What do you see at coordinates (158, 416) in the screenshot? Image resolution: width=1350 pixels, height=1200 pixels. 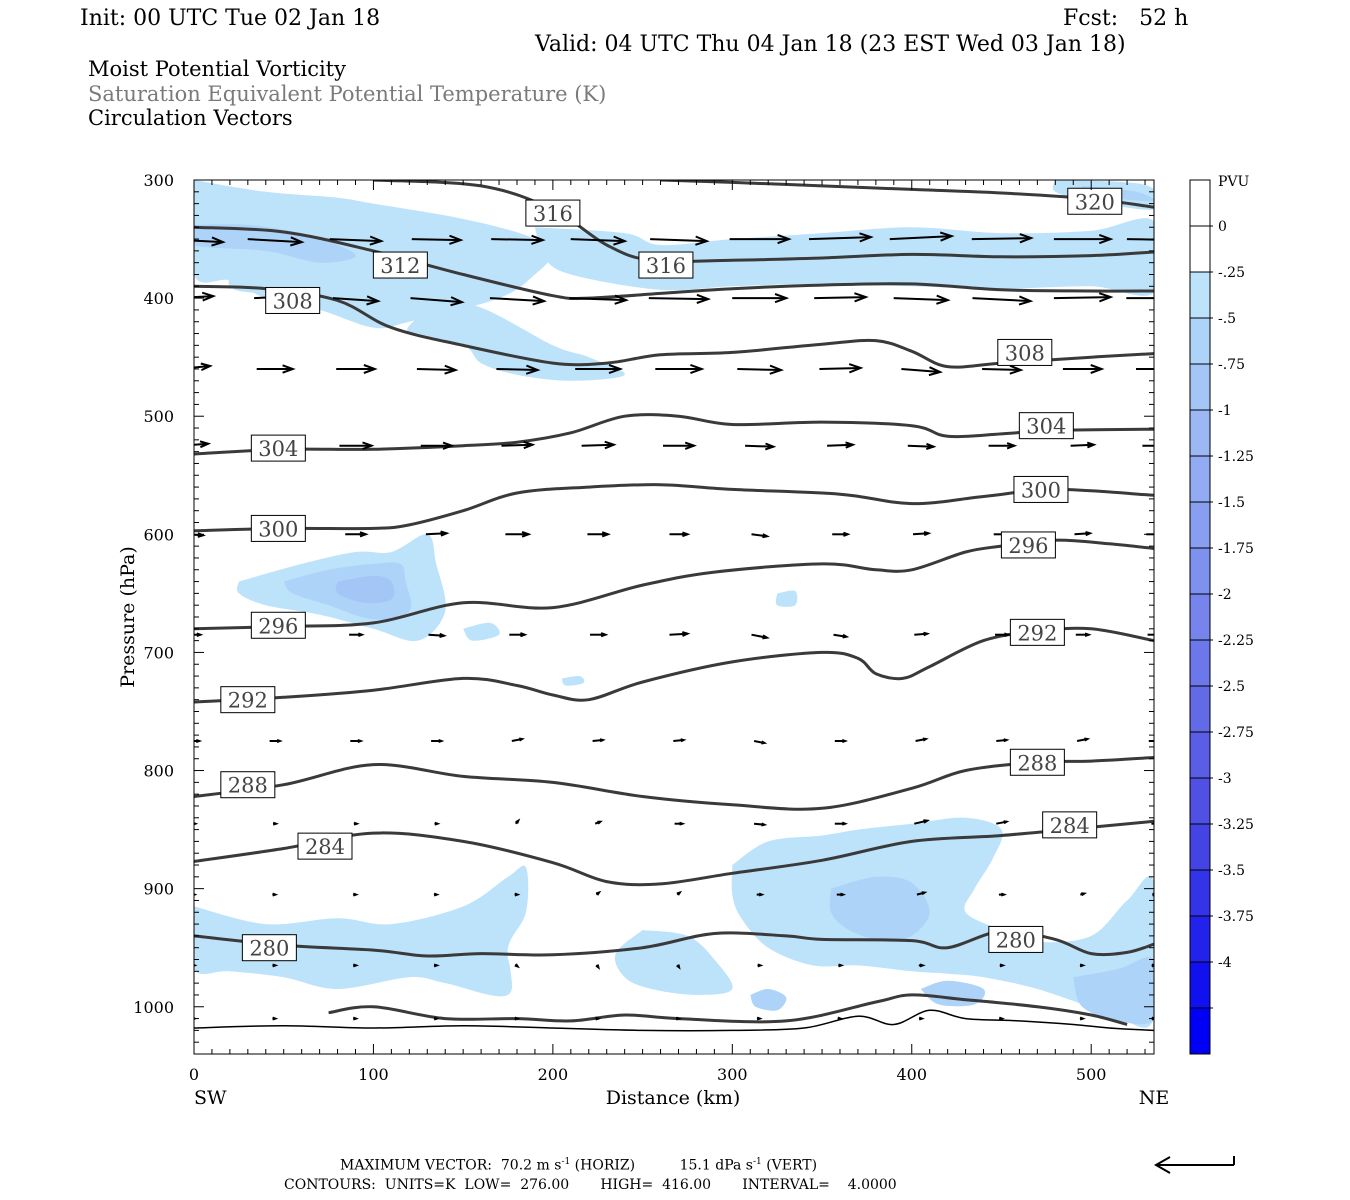 I see `y-tick-label-500: 500` at bounding box center [158, 416].